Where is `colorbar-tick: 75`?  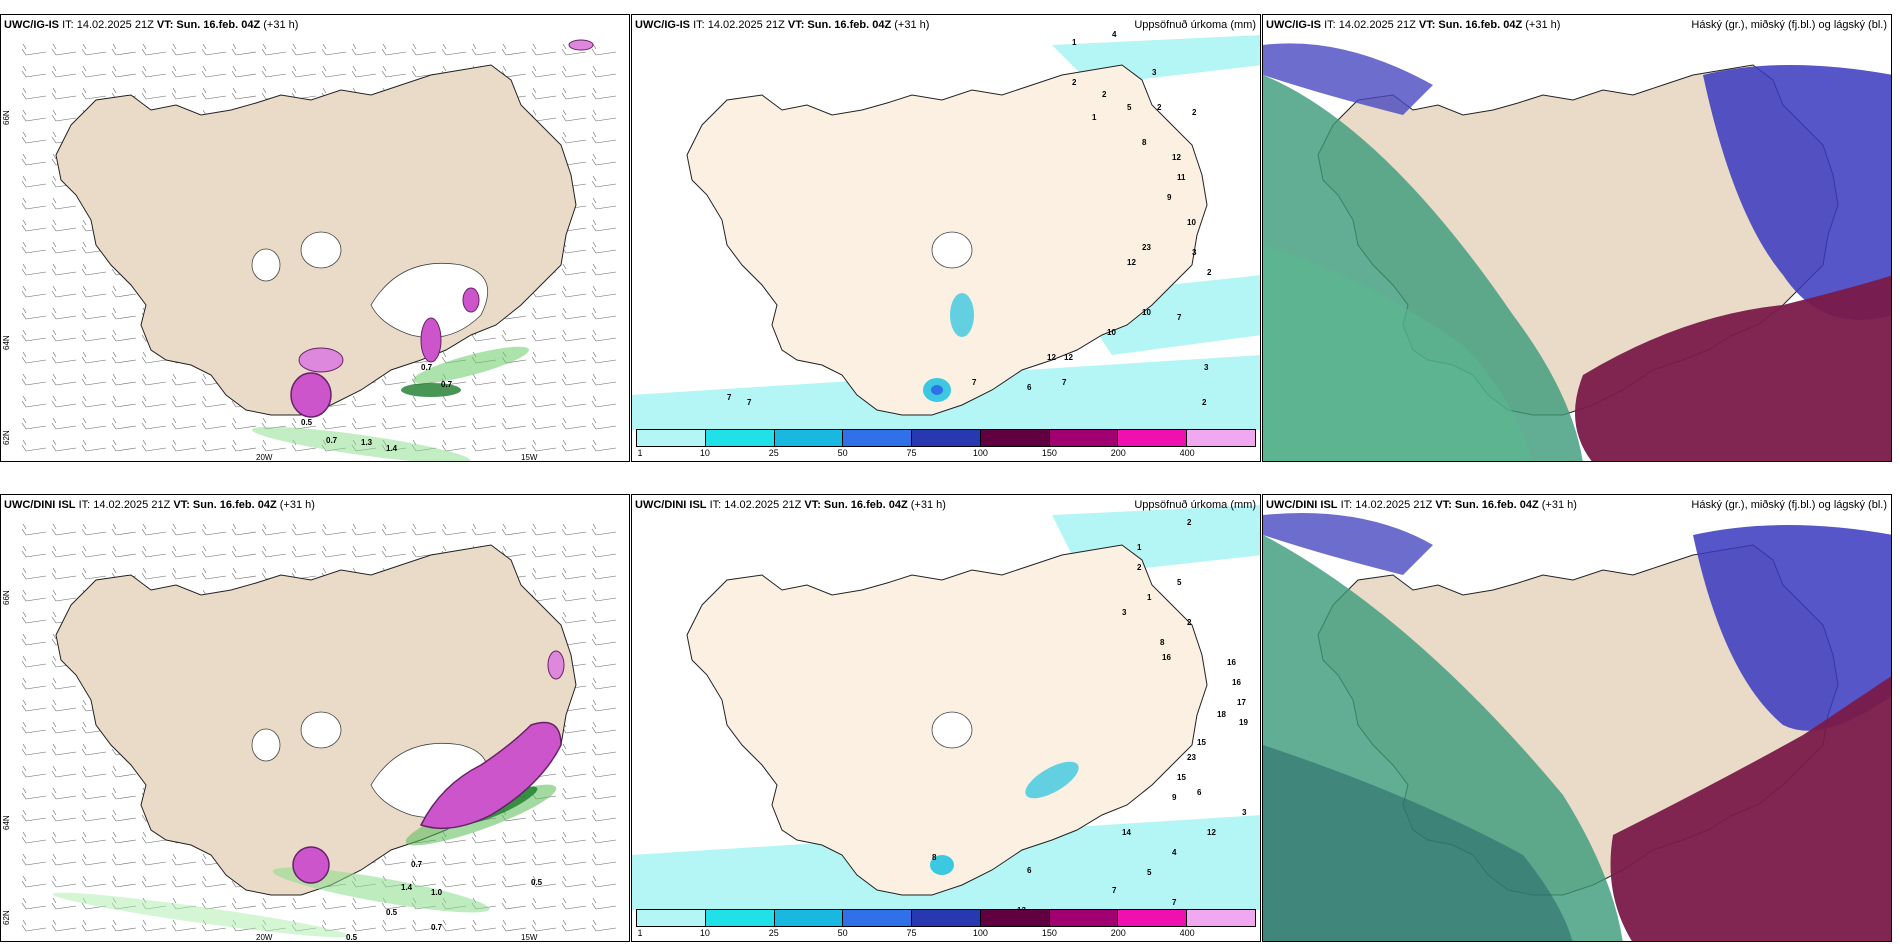
colorbar-tick: 75 is located at coordinates (911, 933).